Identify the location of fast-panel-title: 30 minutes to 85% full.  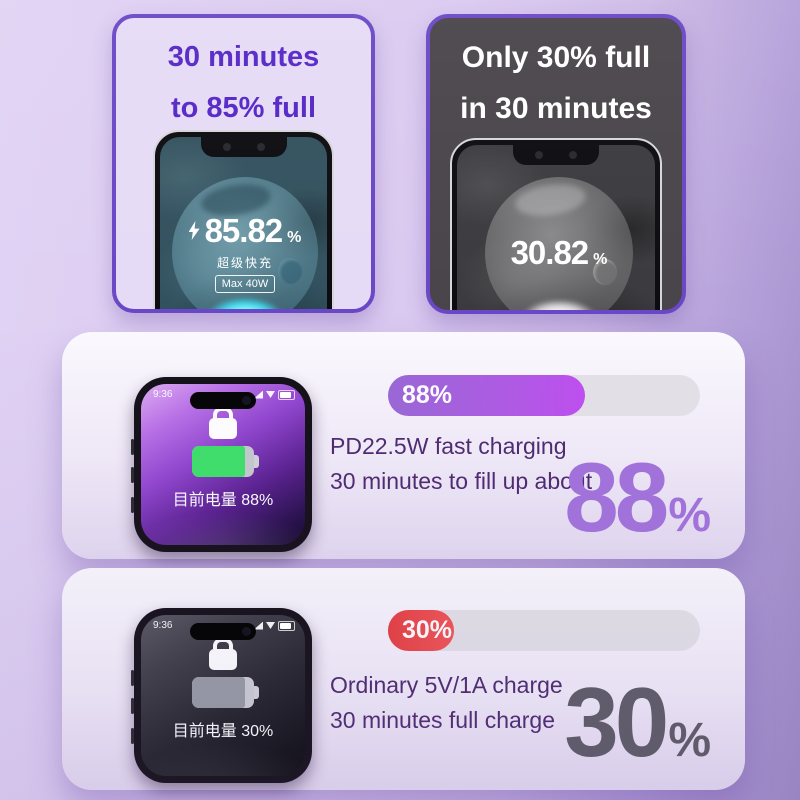
(243, 76).